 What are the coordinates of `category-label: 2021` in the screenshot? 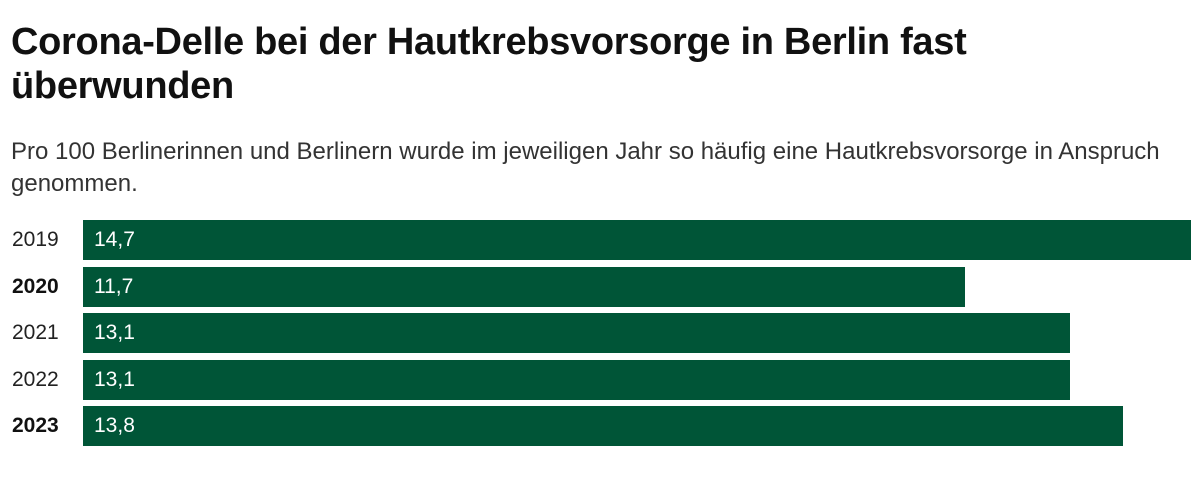 It's located at (35, 332).